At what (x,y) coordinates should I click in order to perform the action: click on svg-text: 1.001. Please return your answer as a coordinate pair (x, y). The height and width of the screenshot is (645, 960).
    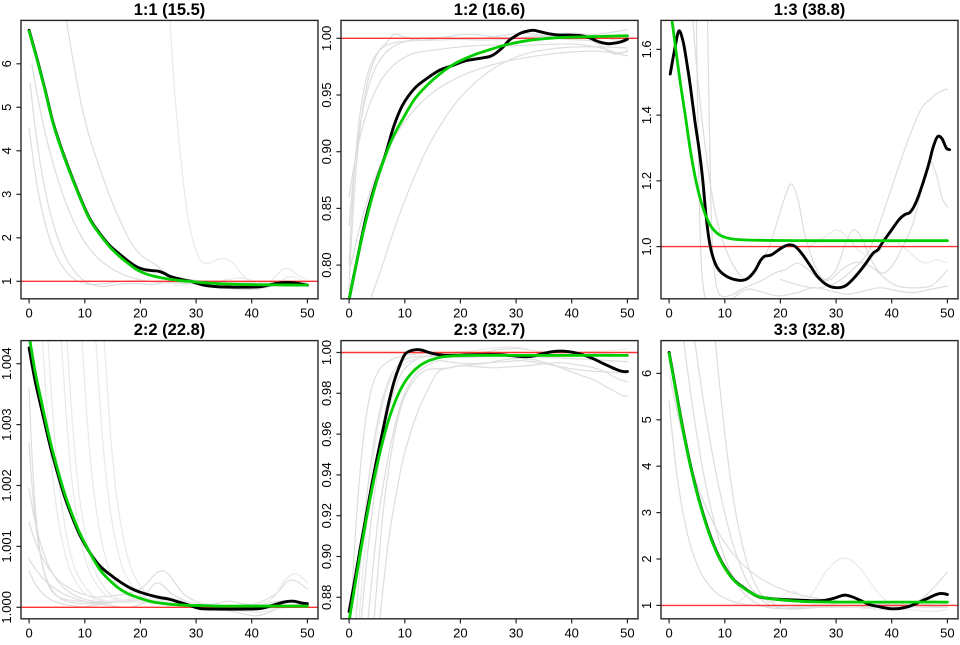
    Looking at the image, I should click on (7, 546).